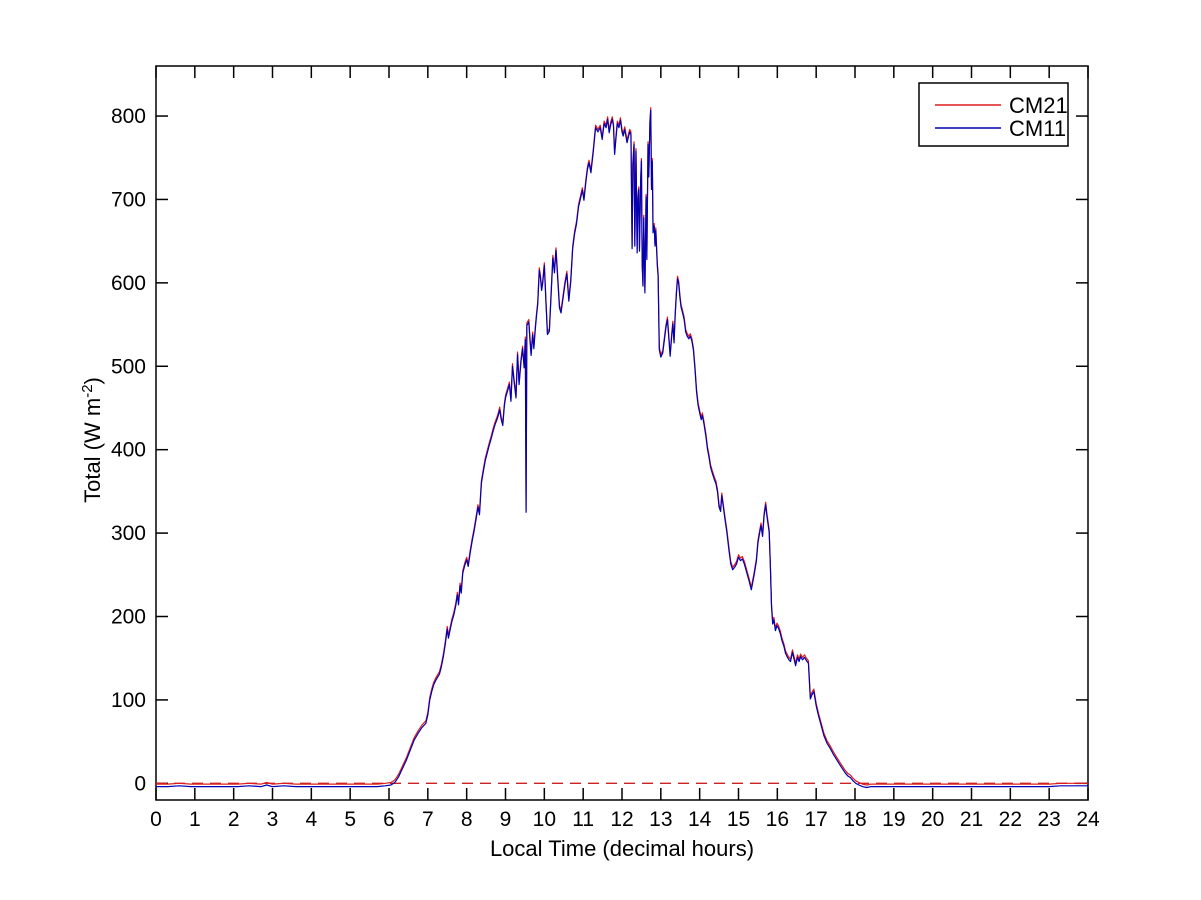 The height and width of the screenshot is (900, 1201). Describe the element at coordinates (700, 819) in the screenshot. I see `x-tick-label: 14` at that location.